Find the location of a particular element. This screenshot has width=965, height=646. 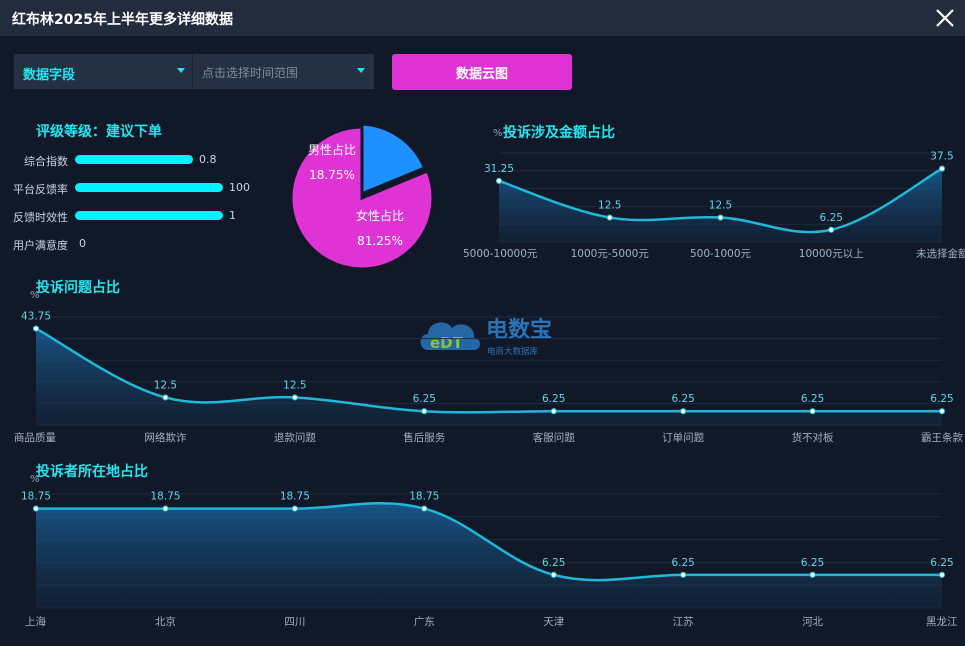

x-tick-label: 广东 is located at coordinates (424, 621).